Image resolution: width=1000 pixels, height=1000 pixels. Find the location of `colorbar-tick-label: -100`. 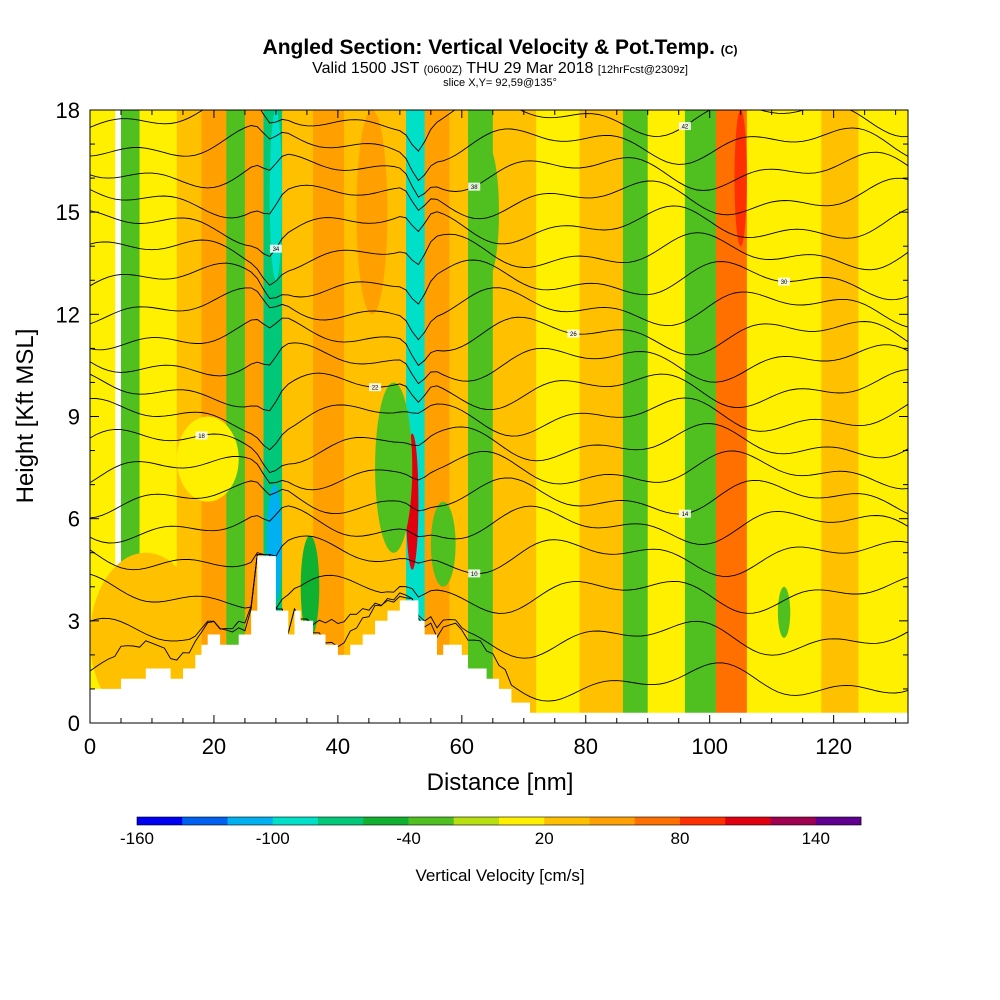

colorbar-tick-label: -100 is located at coordinates (273, 838).